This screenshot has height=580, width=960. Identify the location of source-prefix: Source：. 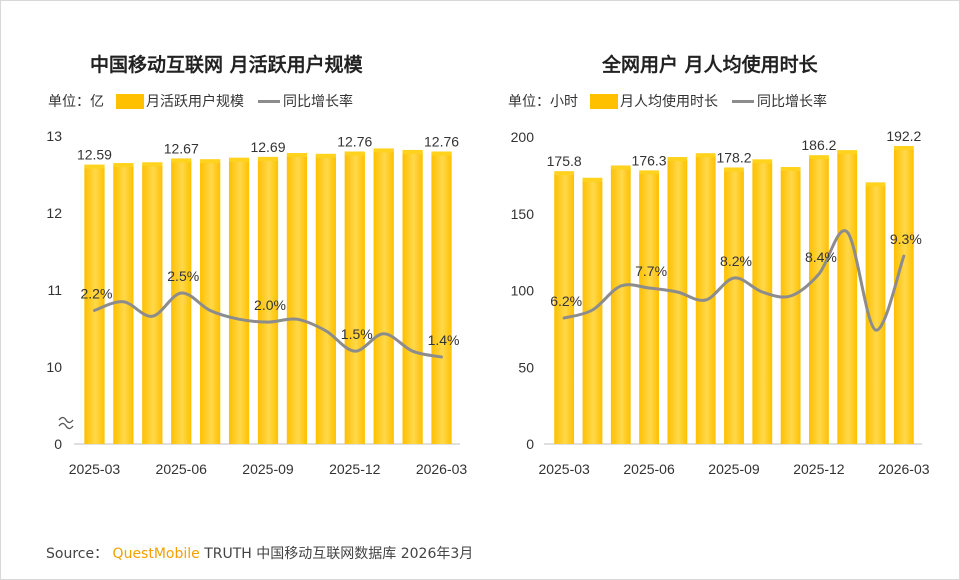
(77, 554).